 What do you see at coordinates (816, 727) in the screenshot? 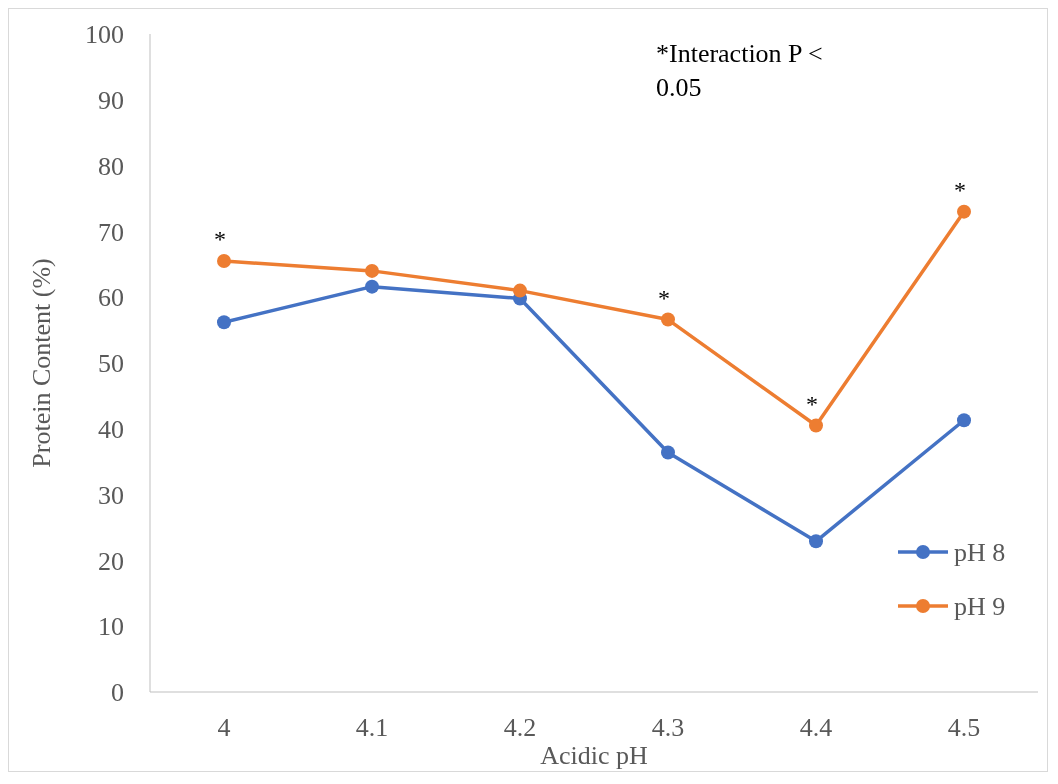
I see `x-tick-label: 4.4` at bounding box center [816, 727].